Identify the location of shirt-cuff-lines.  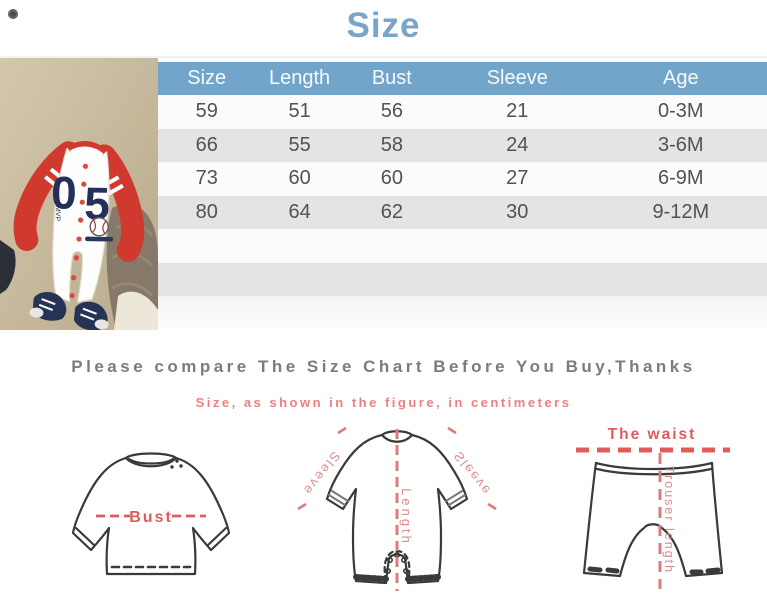
(151, 536).